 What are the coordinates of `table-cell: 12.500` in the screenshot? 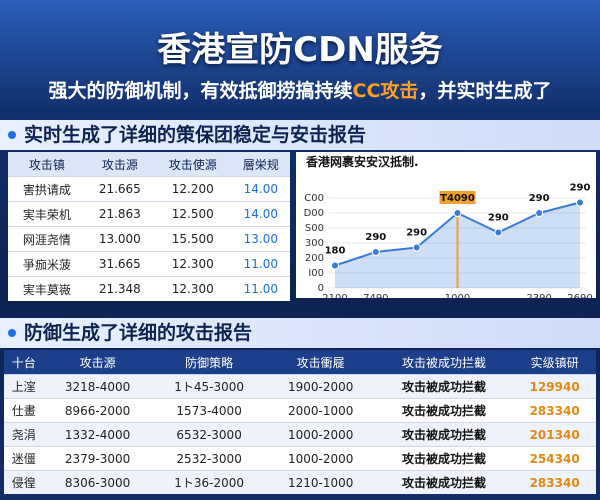 It's located at (192, 214).